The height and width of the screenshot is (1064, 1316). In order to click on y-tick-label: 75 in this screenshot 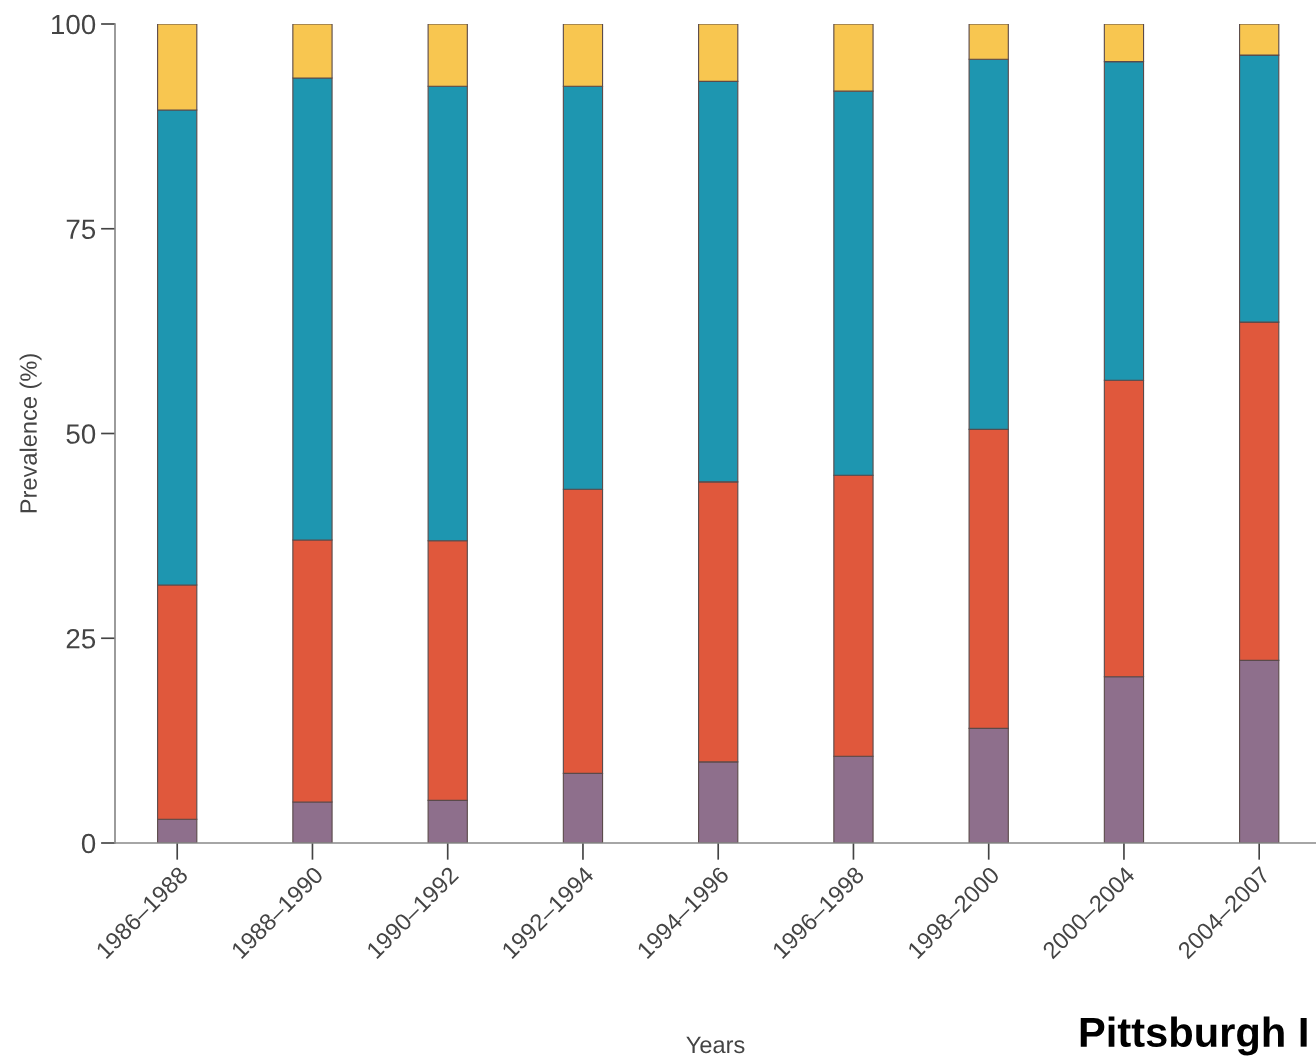, I will do `click(81, 229)`.